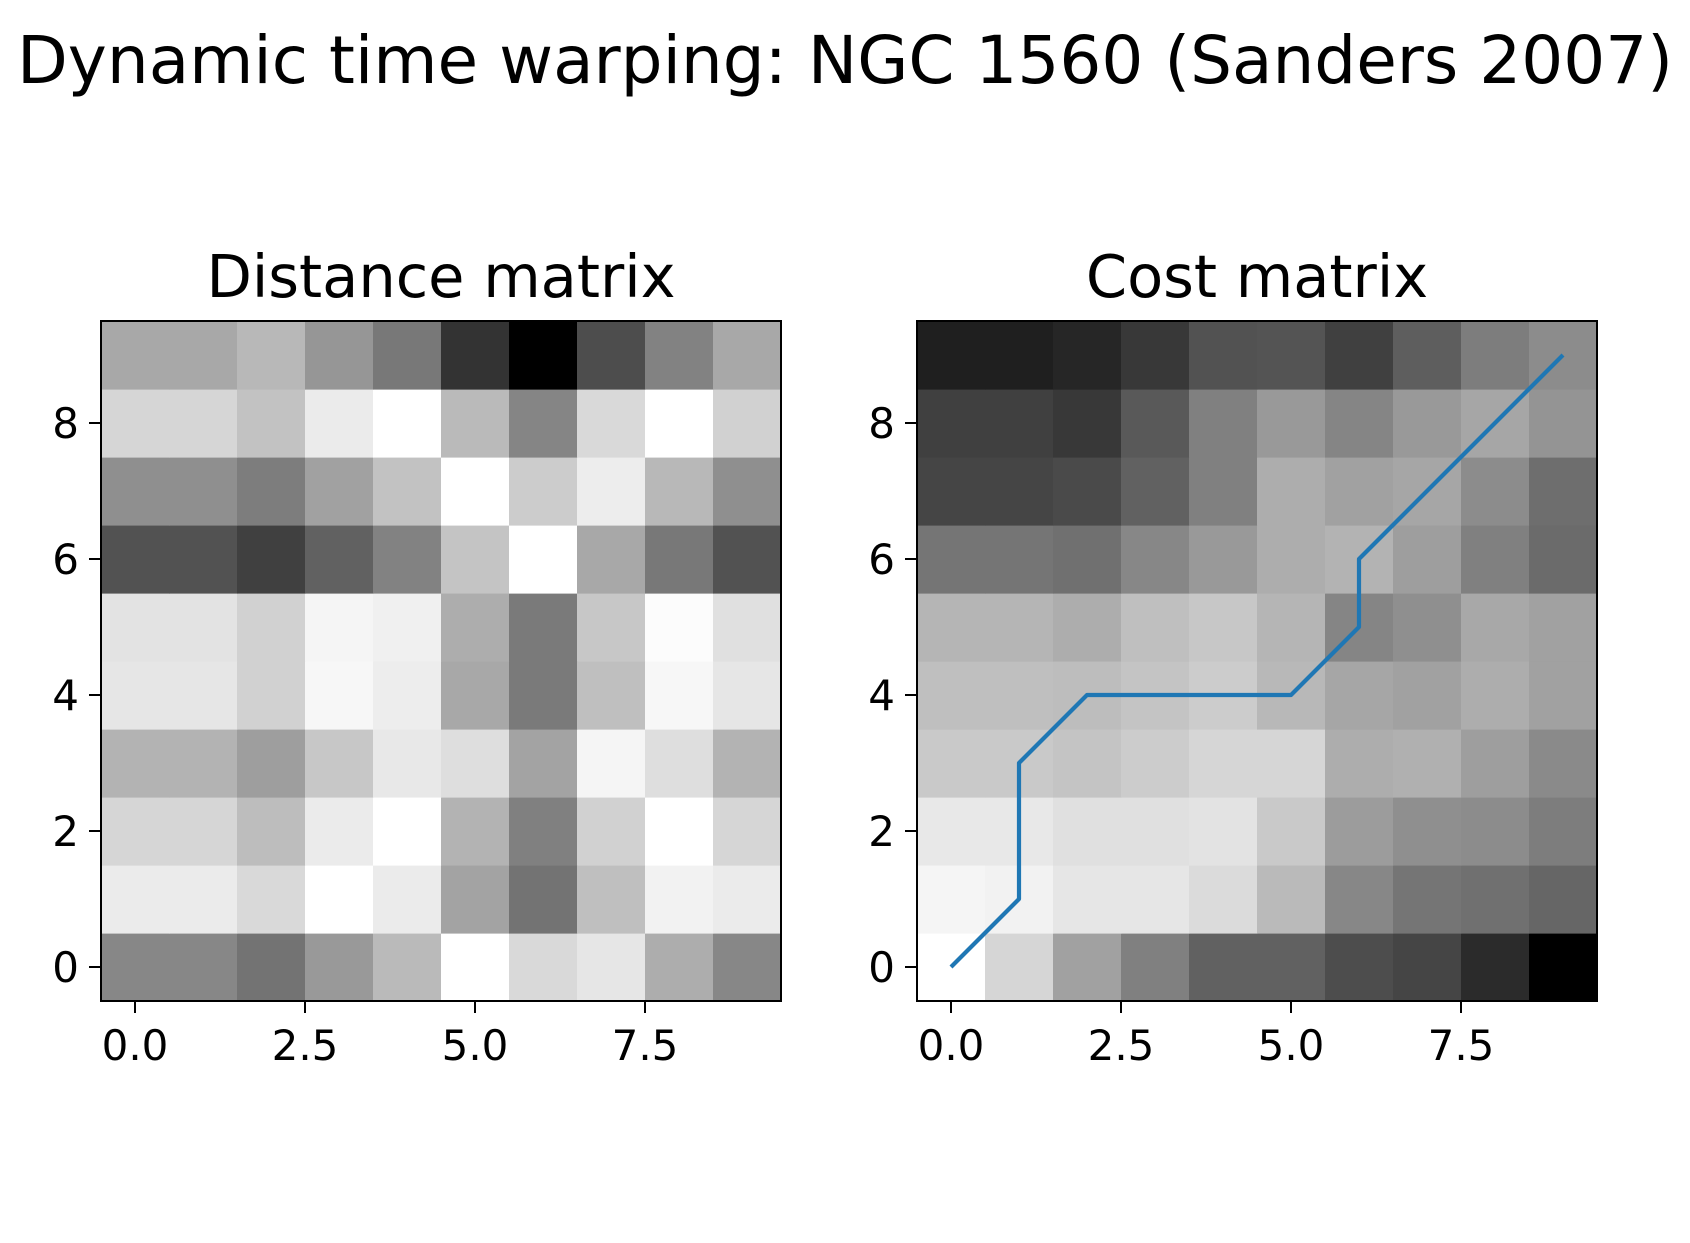 The image size is (1690, 1243). What do you see at coordinates (1121, 1045) in the screenshot?
I see `cost-matrix-x-tick-label: 2.5` at bounding box center [1121, 1045].